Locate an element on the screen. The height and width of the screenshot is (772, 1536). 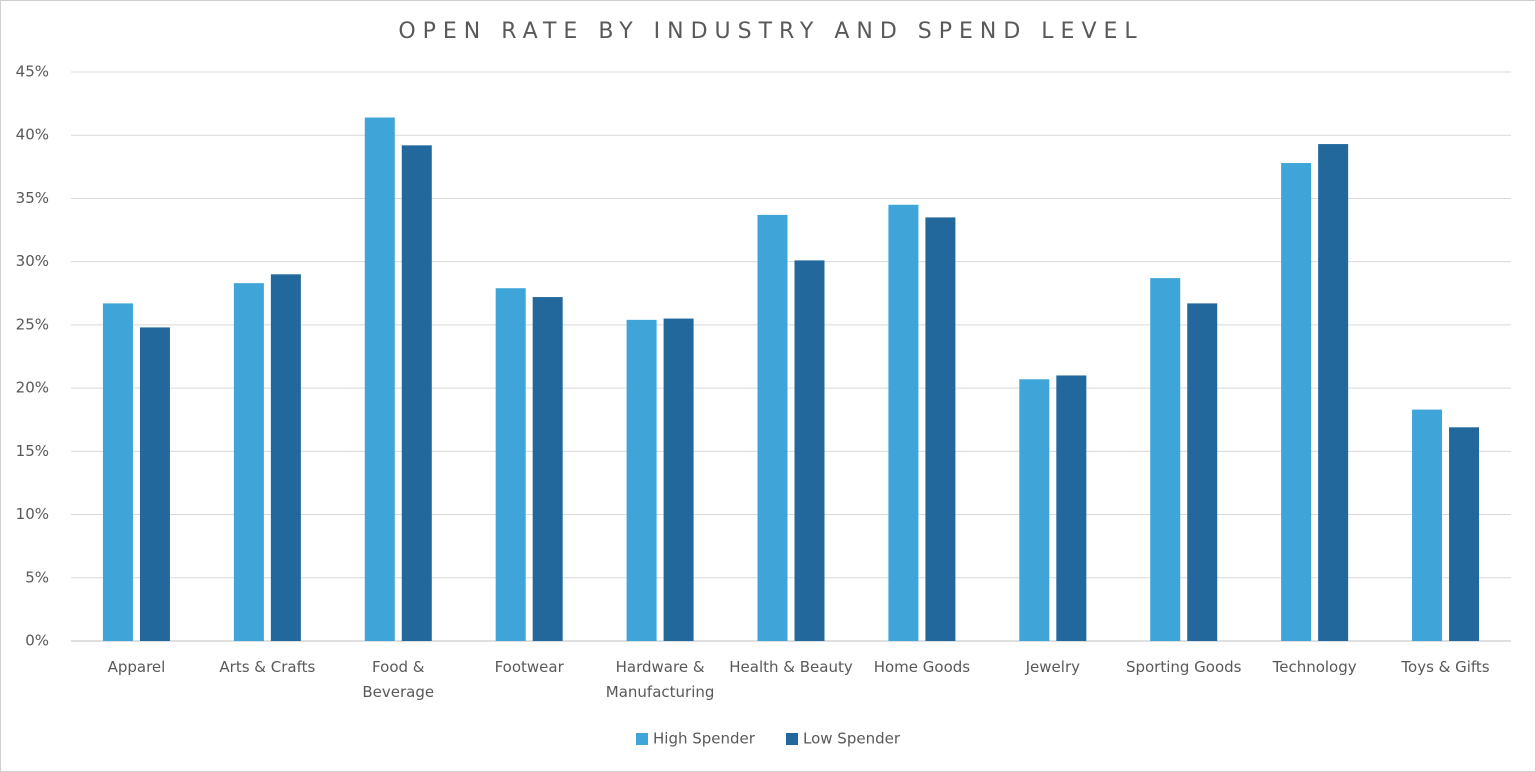
x-tick-label: Health & Beauty is located at coordinates (791, 667).